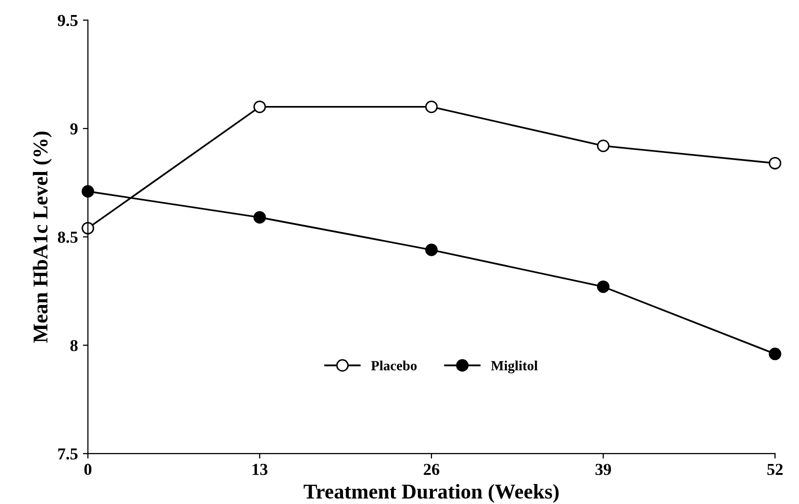 The height and width of the screenshot is (504, 799). Describe the element at coordinates (603, 470) in the screenshot. I see `x-tick-label: 39` at that location.